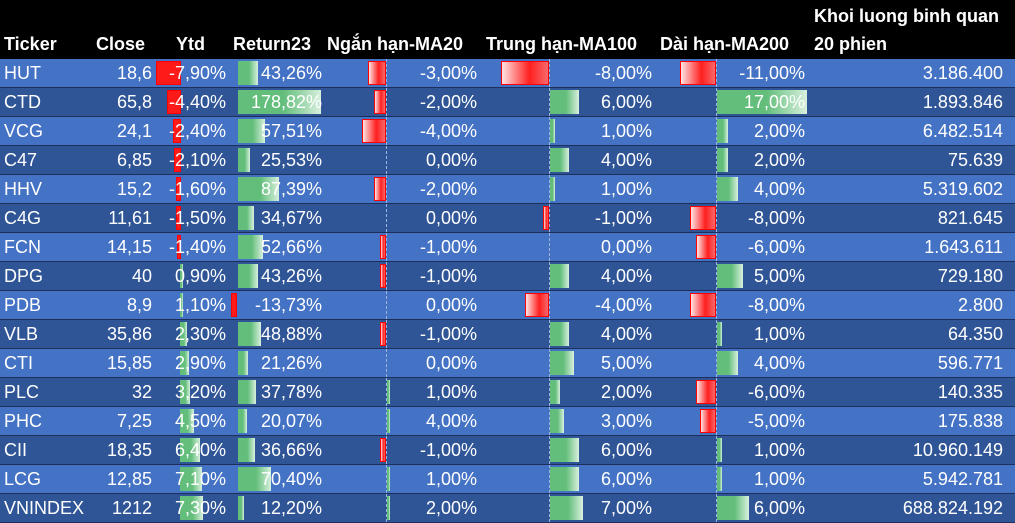 Image resolution: width=1015 pixels, height=523 pixels. Describe the element at coordinates (200, 276) in the screenshot. I see `ytd-cell: 0,90%` at that location.